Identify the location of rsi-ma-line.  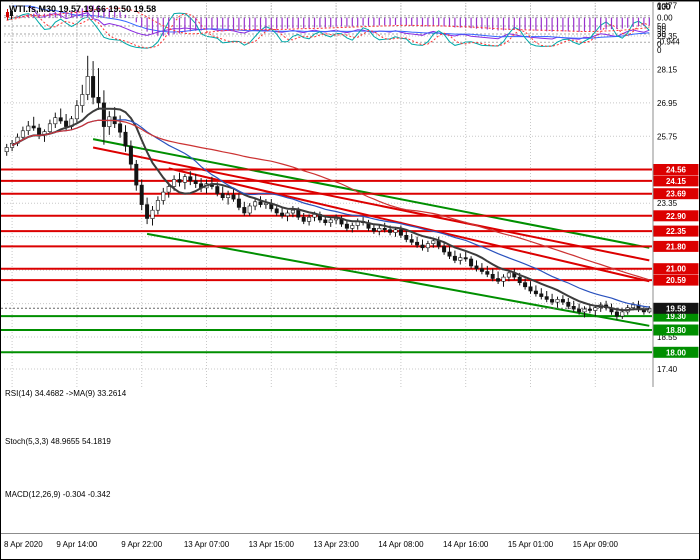
(331, 22).